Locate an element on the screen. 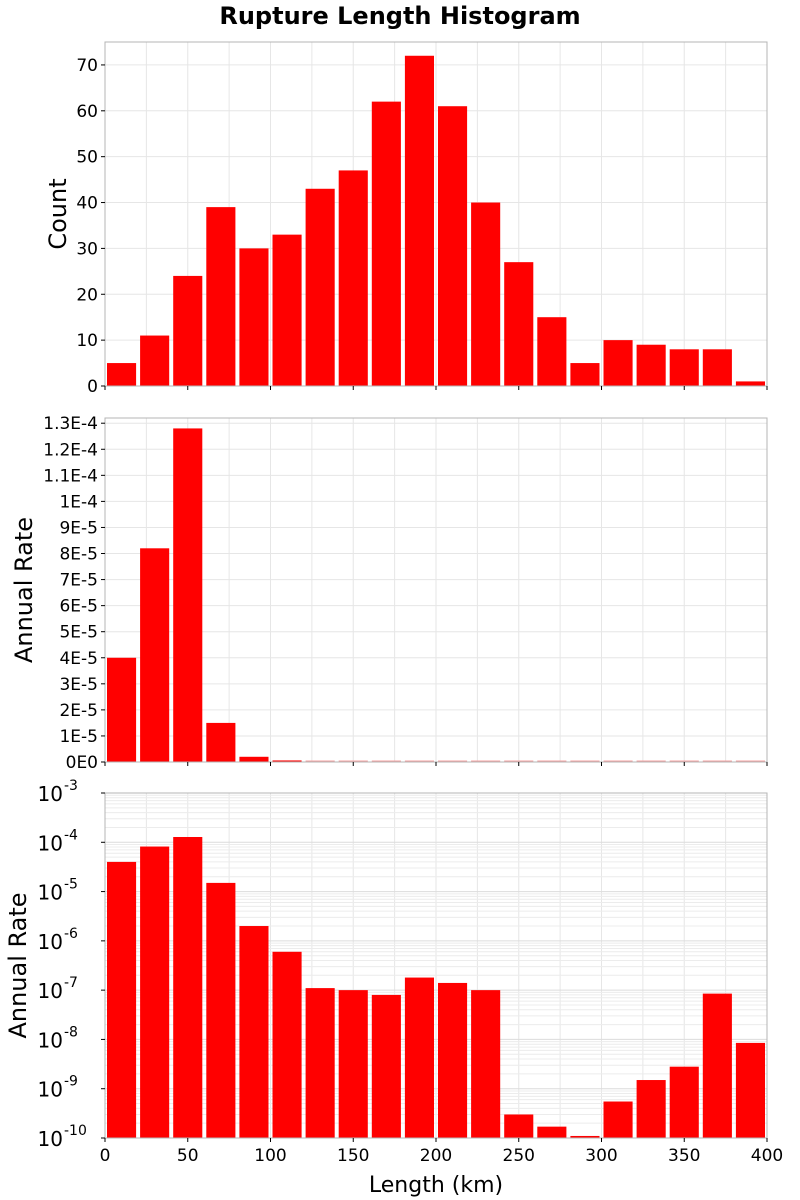 The height and width of the screenshot is (1200, 800). y-tick-exponent: -6 is located at coordinates (71, 934).